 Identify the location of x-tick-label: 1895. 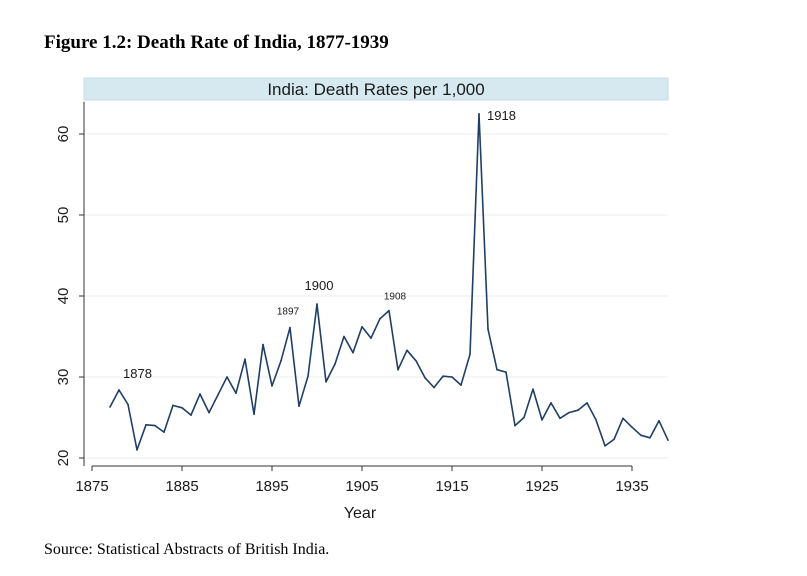
(271, 486).